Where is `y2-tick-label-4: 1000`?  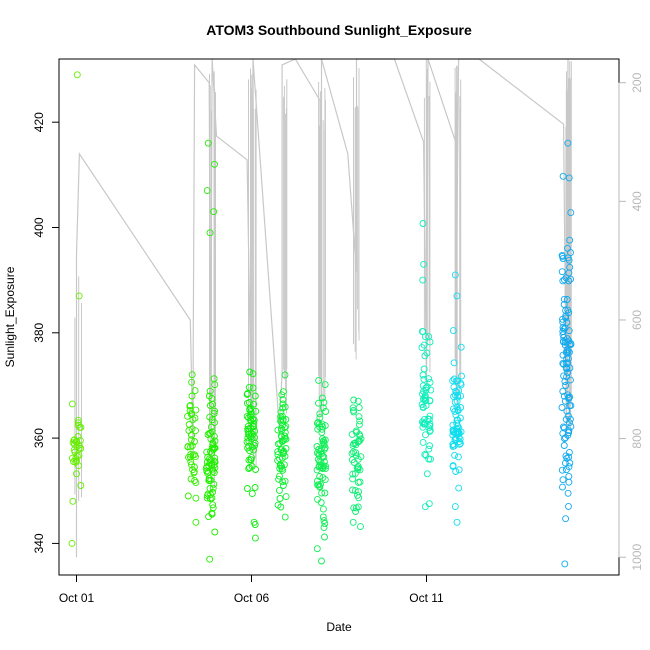
y2-tick-label-4: 1000 is located at coordinates (637, 557).